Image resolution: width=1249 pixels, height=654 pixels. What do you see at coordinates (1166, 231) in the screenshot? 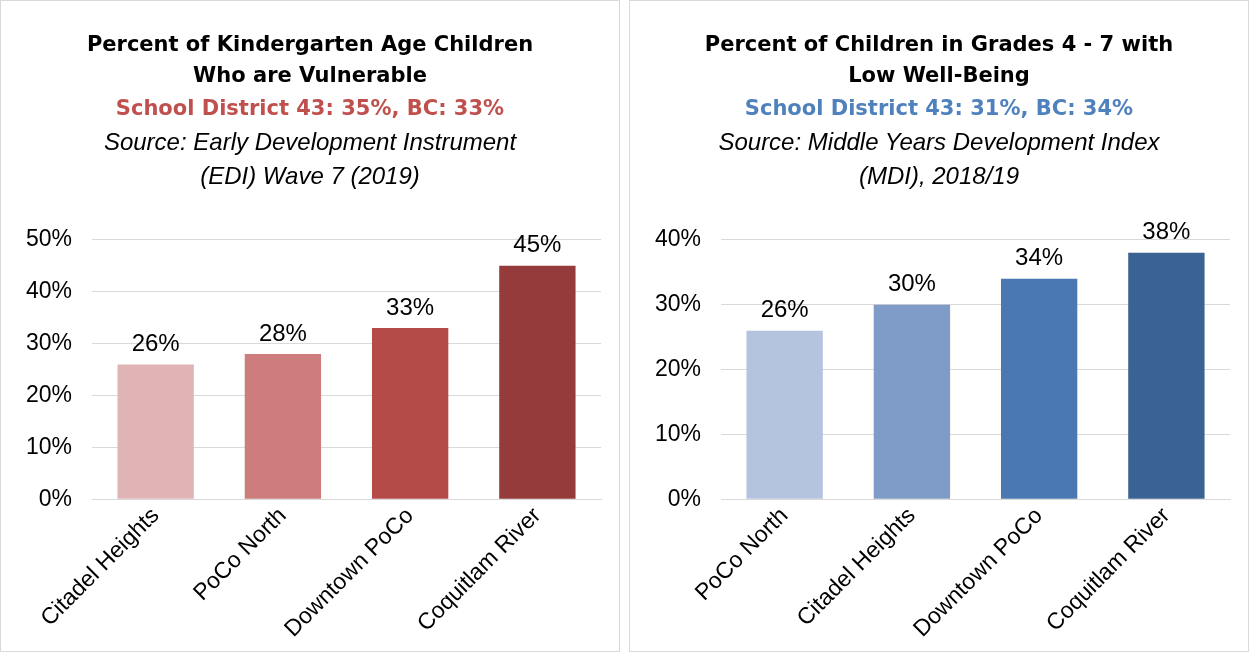
I see `data-label: 38%` at bounding box center [1166, 231].